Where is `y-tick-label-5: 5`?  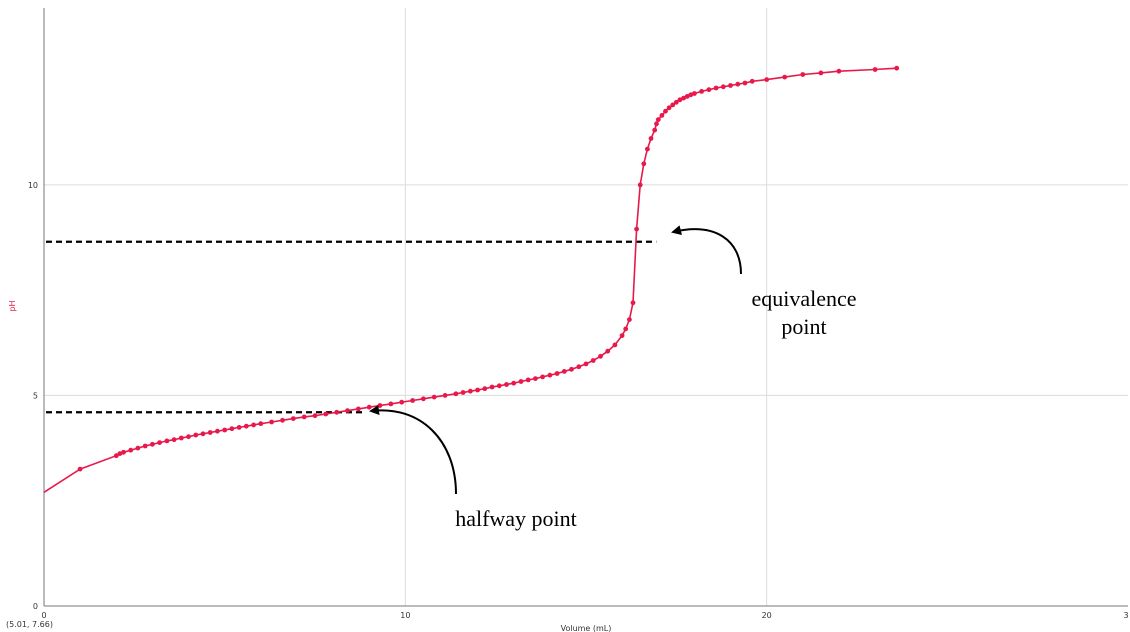
y-tick-label-5: 5 is located at coordinates (35, 395).